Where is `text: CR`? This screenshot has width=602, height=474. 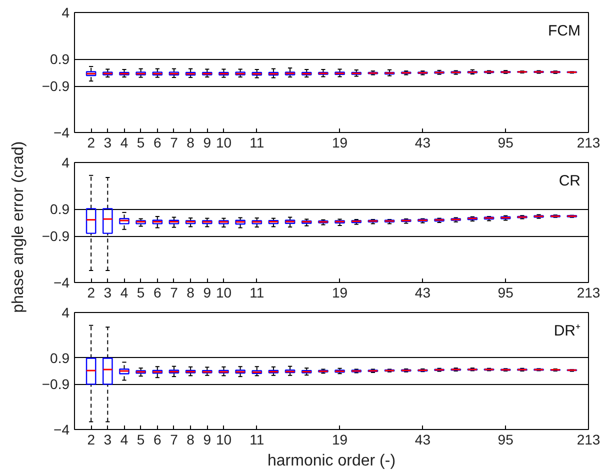 text: CR is located at coordinates (569, 181).